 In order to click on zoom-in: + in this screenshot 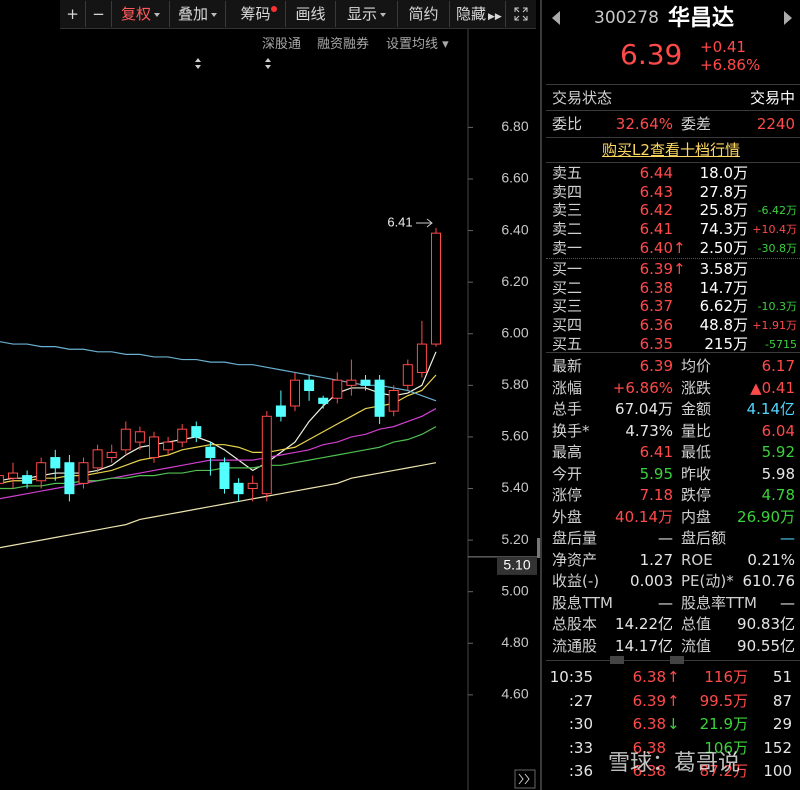, I will do `click(73, 14)`.